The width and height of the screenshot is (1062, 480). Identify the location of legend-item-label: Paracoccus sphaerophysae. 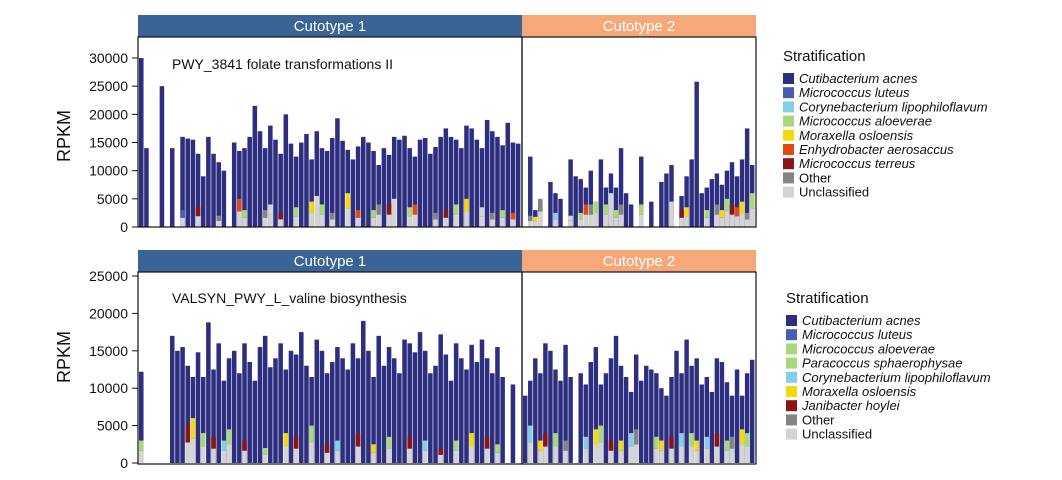
(882, 363).